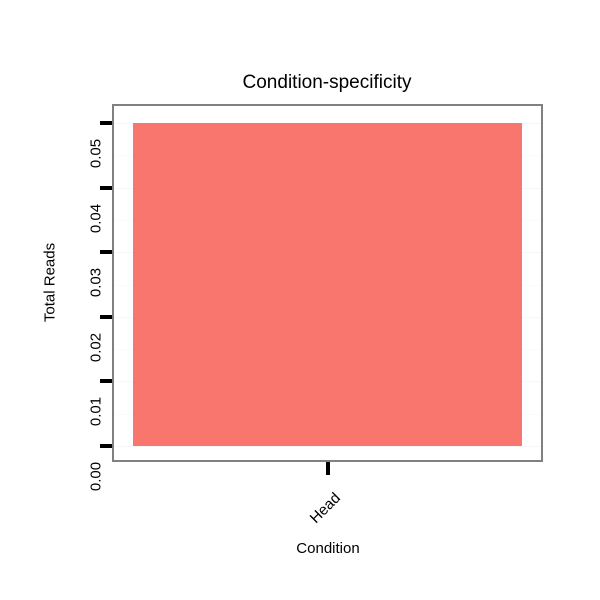 Image resolution: width=600 pixels, height=600 pixels. What do you see at coordinates (96, 347) in the screenshot?
I see `y-tick-label: 0.02` at bounding box center [96, 347].